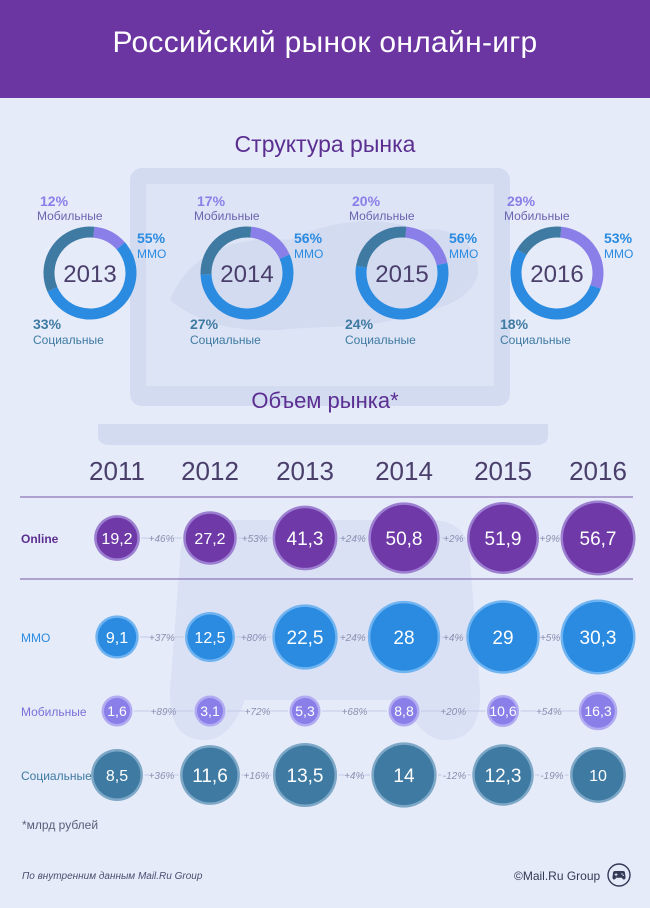  I want to click on bubble-mobile-2016, so click(598, 711).